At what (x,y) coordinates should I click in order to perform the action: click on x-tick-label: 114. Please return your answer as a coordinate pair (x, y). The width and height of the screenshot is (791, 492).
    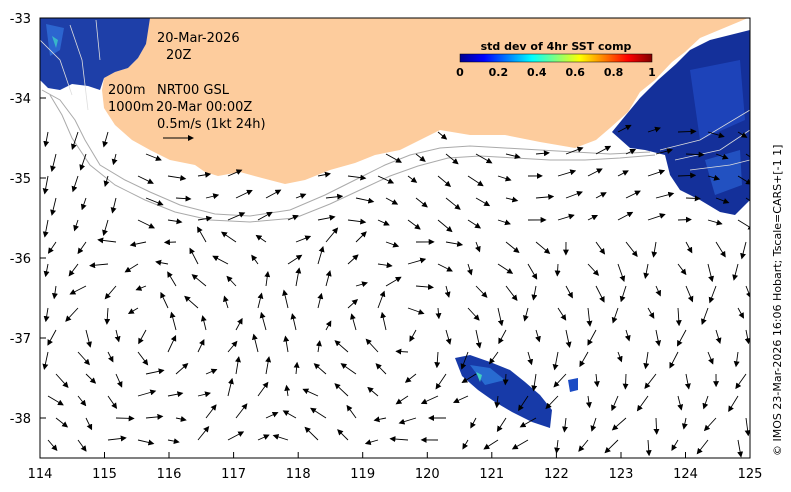
    Looking at the image, I should click on (40, 474).